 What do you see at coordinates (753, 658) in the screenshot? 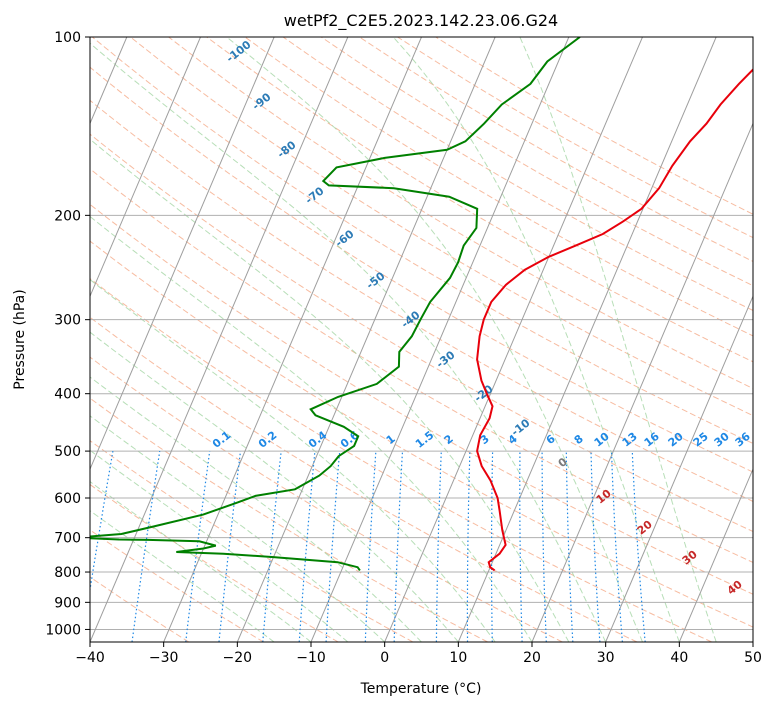
I see `x-tick-label: 50` at bounding box center [753, 658].